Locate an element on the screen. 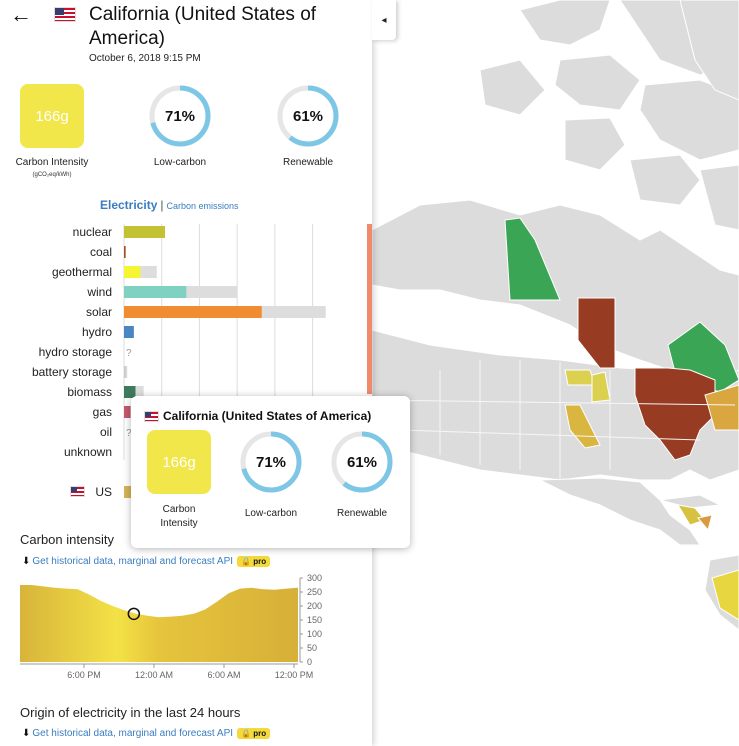 This screenshot has height=746, width=739. tooltip-carbon-intensity-box: 166g is located at coordinates (179, 462).